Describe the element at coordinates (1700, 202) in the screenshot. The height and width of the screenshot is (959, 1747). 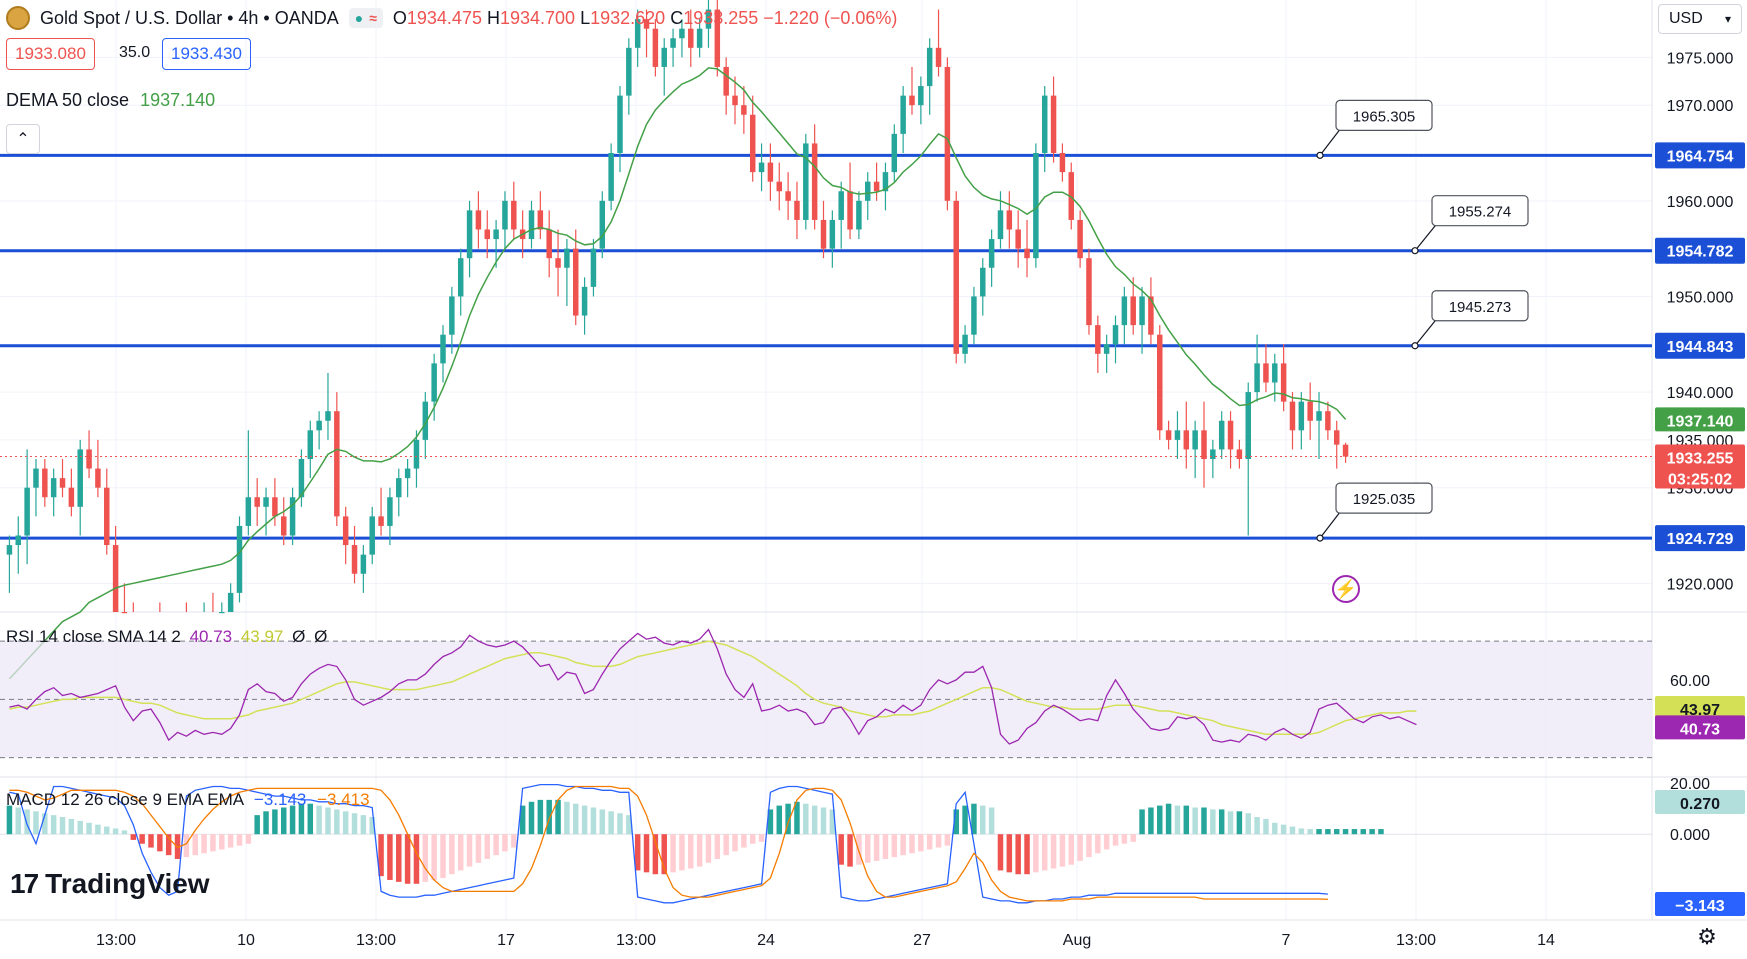
I see `price-axis-tick: 1960.000` at that location.